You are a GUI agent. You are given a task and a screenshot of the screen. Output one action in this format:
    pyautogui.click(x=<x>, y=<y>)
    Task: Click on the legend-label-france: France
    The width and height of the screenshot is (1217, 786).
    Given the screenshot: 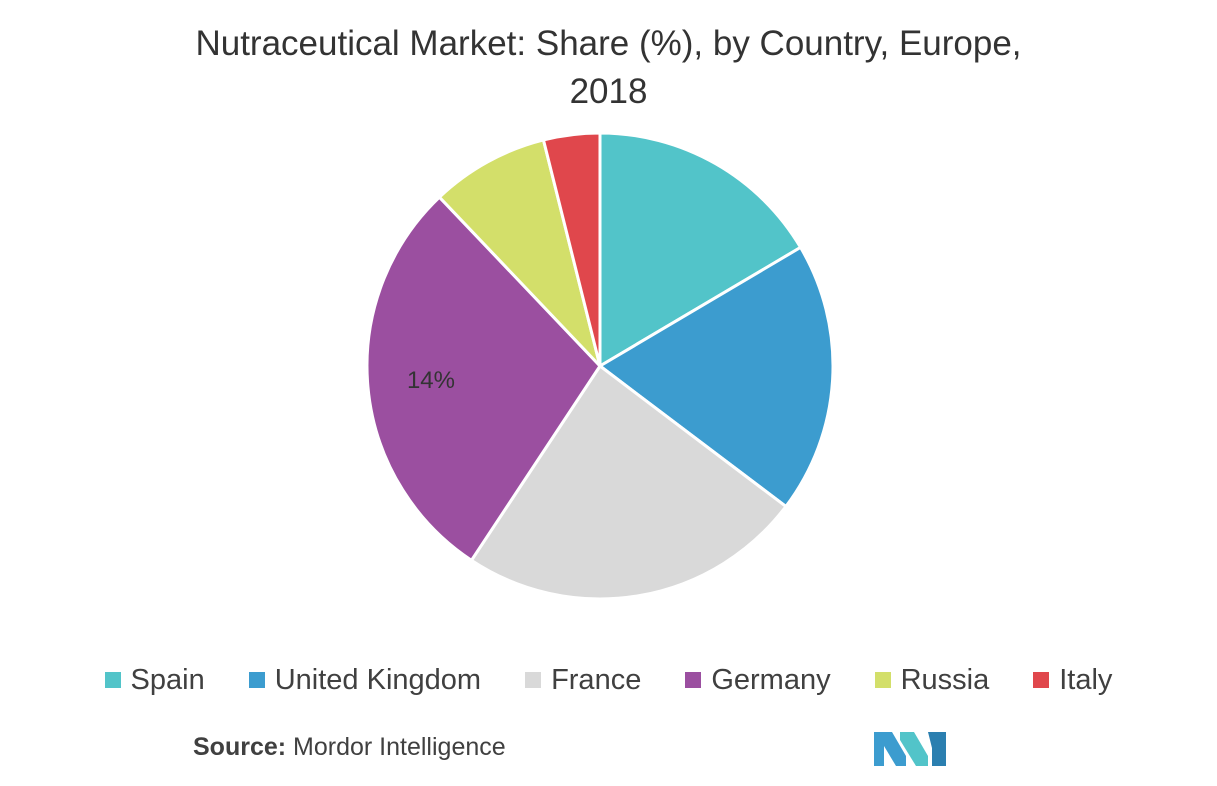 What is the action you would take?
    pyautogui.click(x=596, y=679)
    